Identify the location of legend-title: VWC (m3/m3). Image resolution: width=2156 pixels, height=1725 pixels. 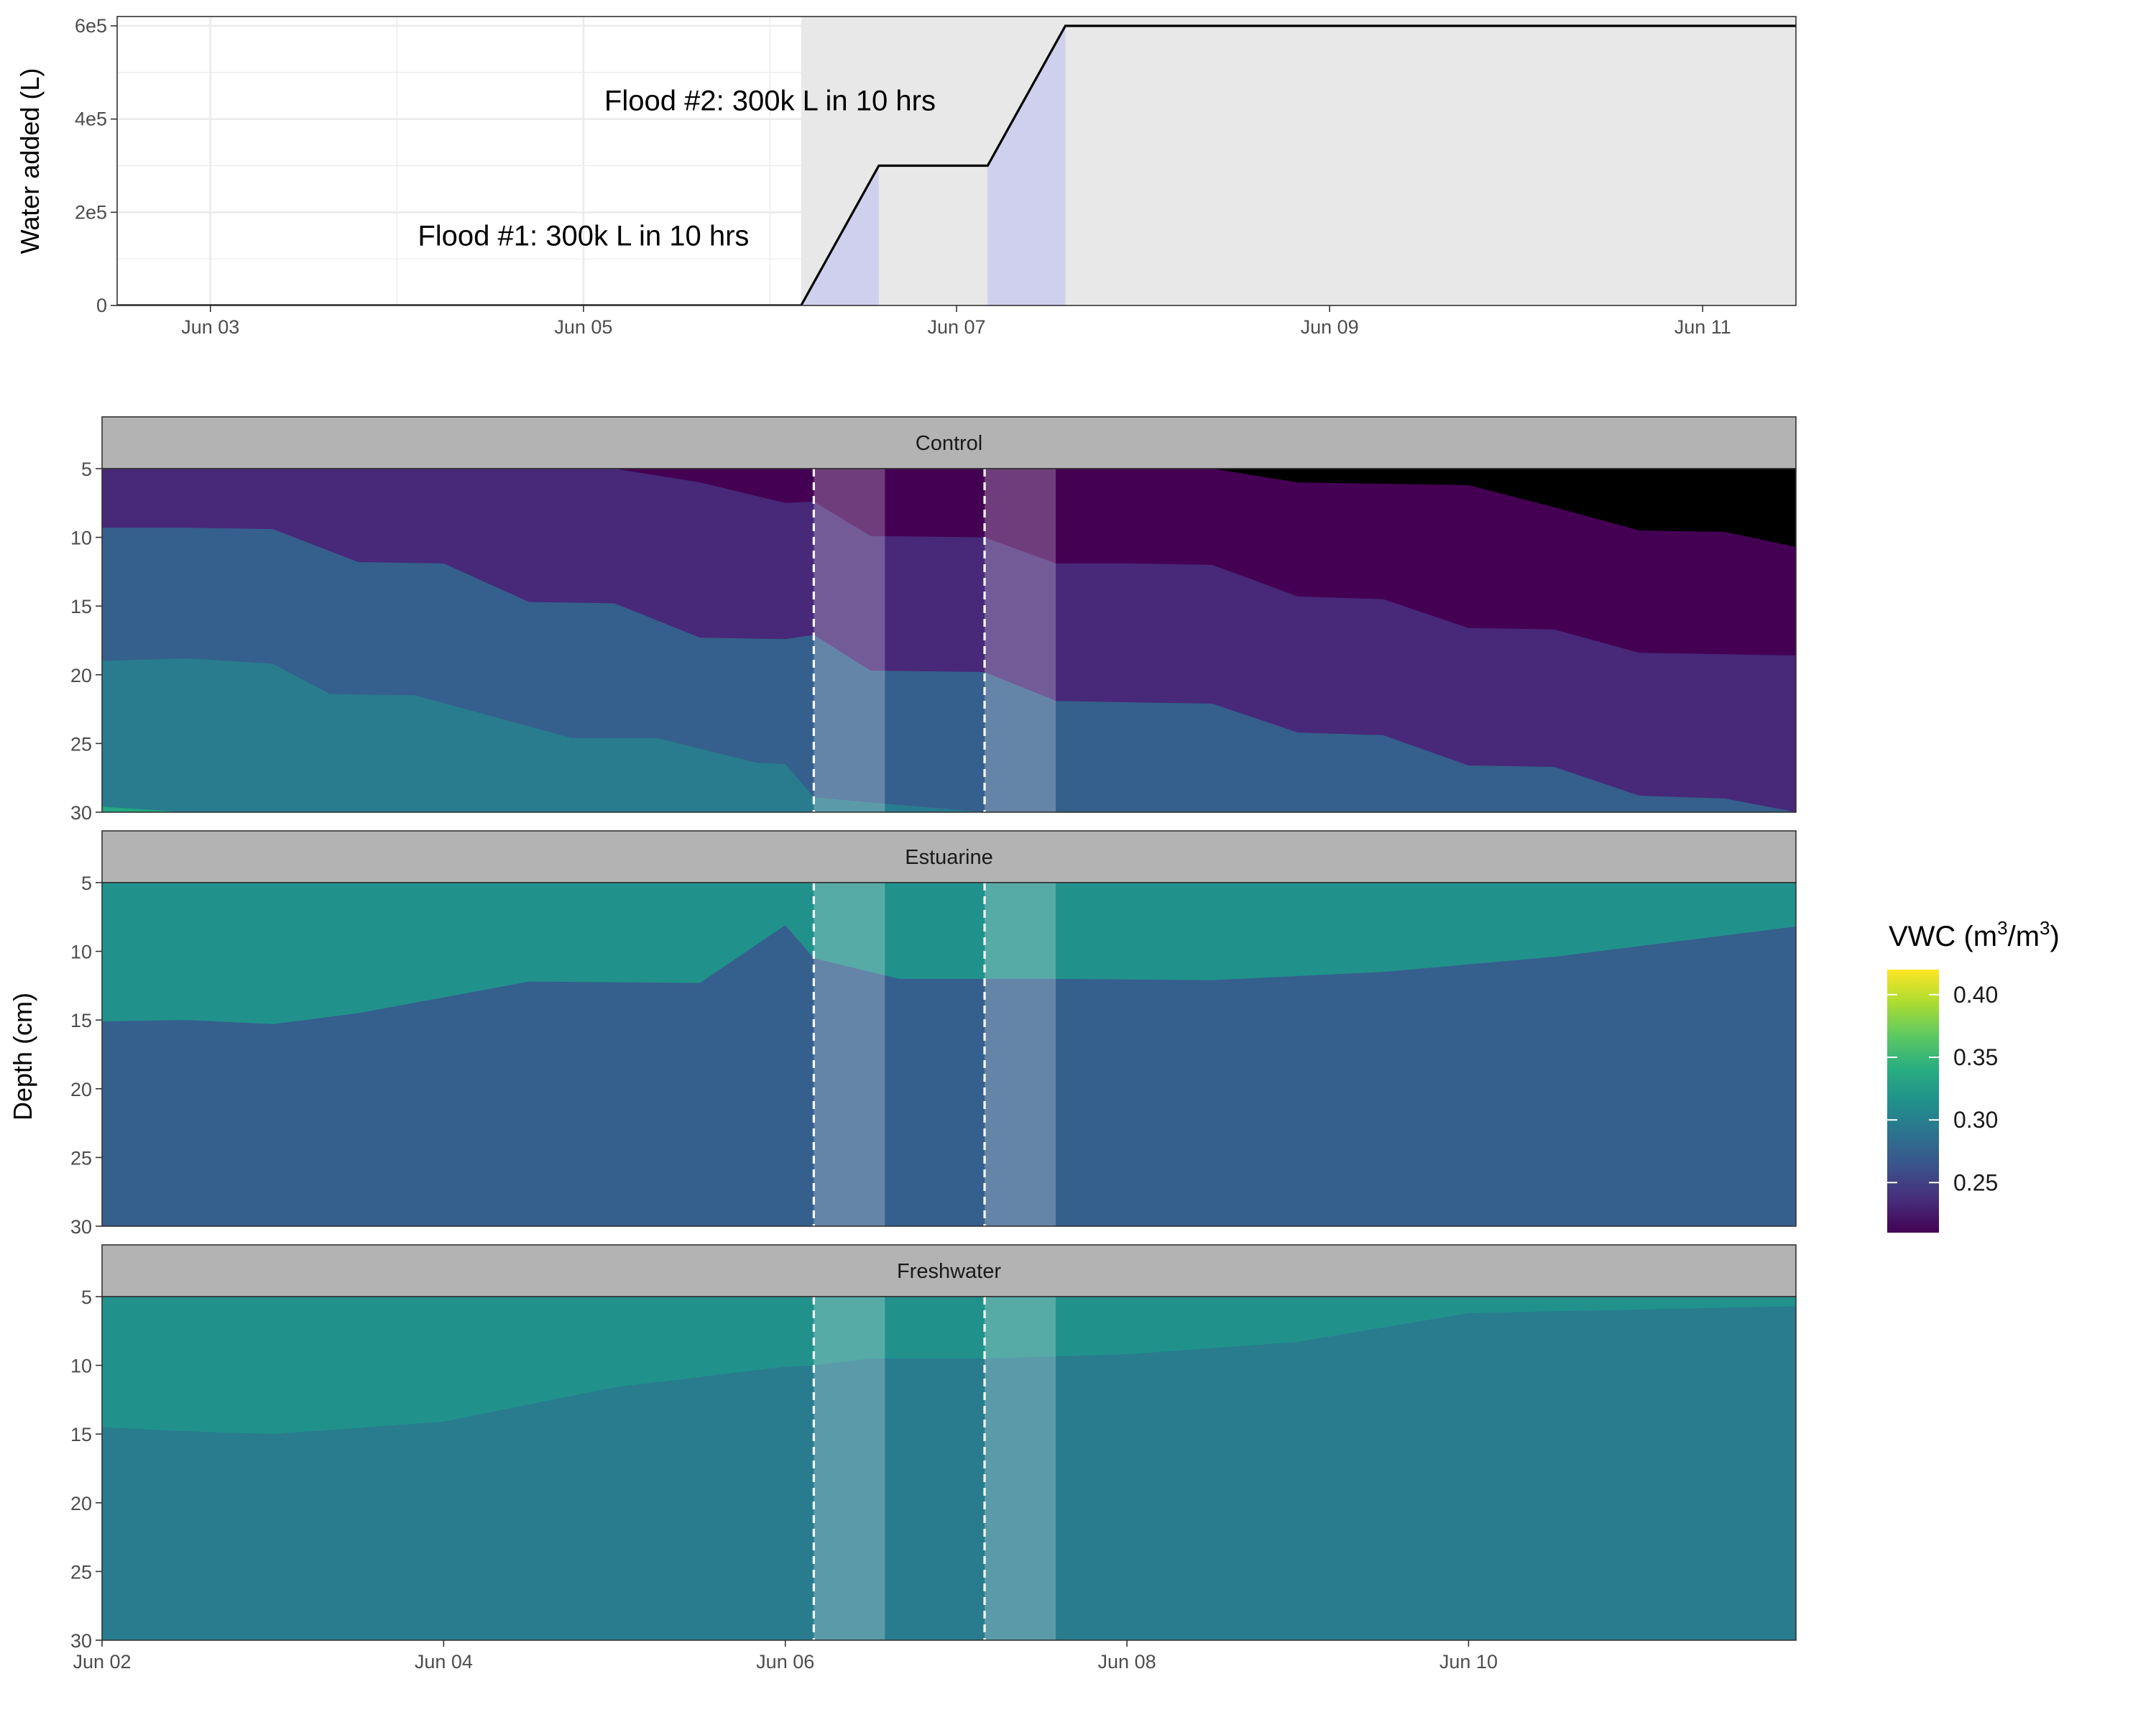
(1974, 934).